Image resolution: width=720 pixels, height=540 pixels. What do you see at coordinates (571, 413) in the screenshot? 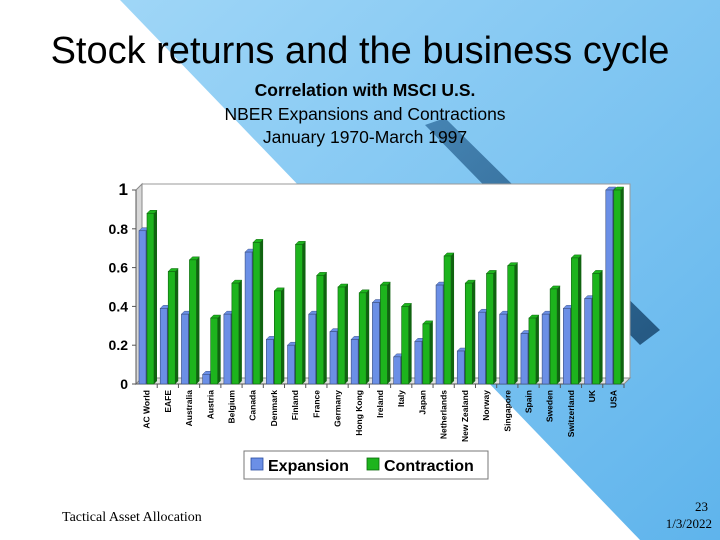
I see `x-tick-label: Switzerland` at bounding box center [571, 413].